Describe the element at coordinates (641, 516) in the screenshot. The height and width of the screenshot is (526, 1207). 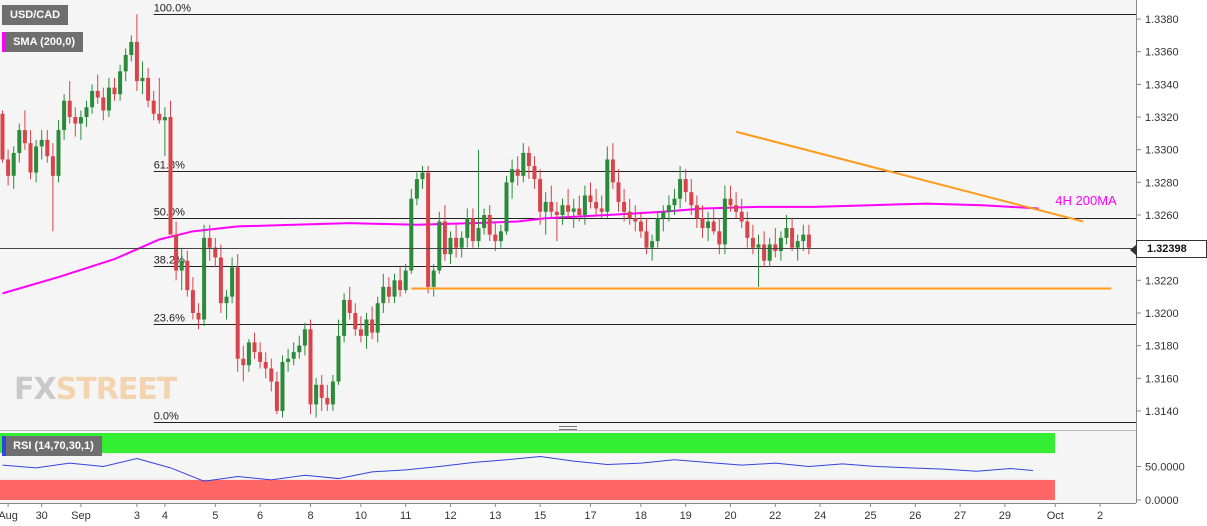
I see `time-tick-label: 18` at that location.